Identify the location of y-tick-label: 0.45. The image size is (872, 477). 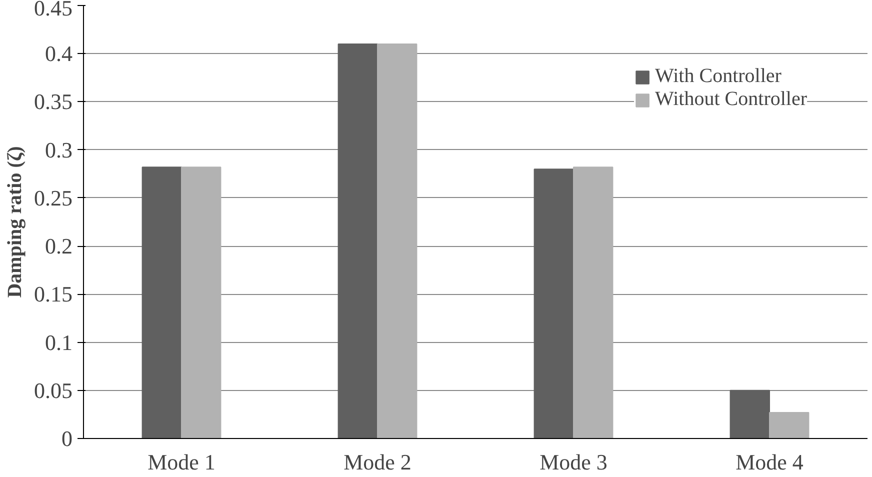
(53, 10).